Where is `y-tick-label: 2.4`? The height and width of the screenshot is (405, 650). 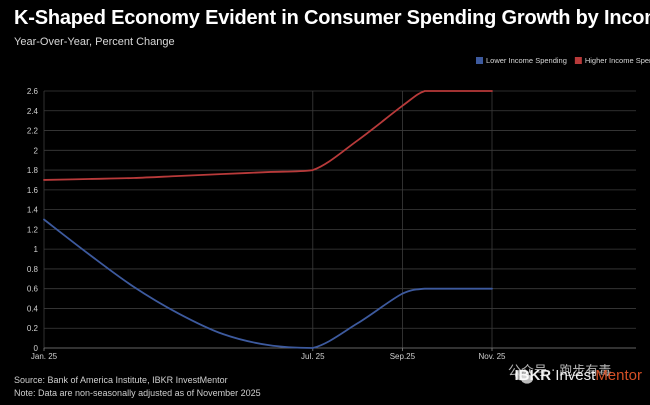 y-tick-label: 2.4 is located at coordinates (33, 111).